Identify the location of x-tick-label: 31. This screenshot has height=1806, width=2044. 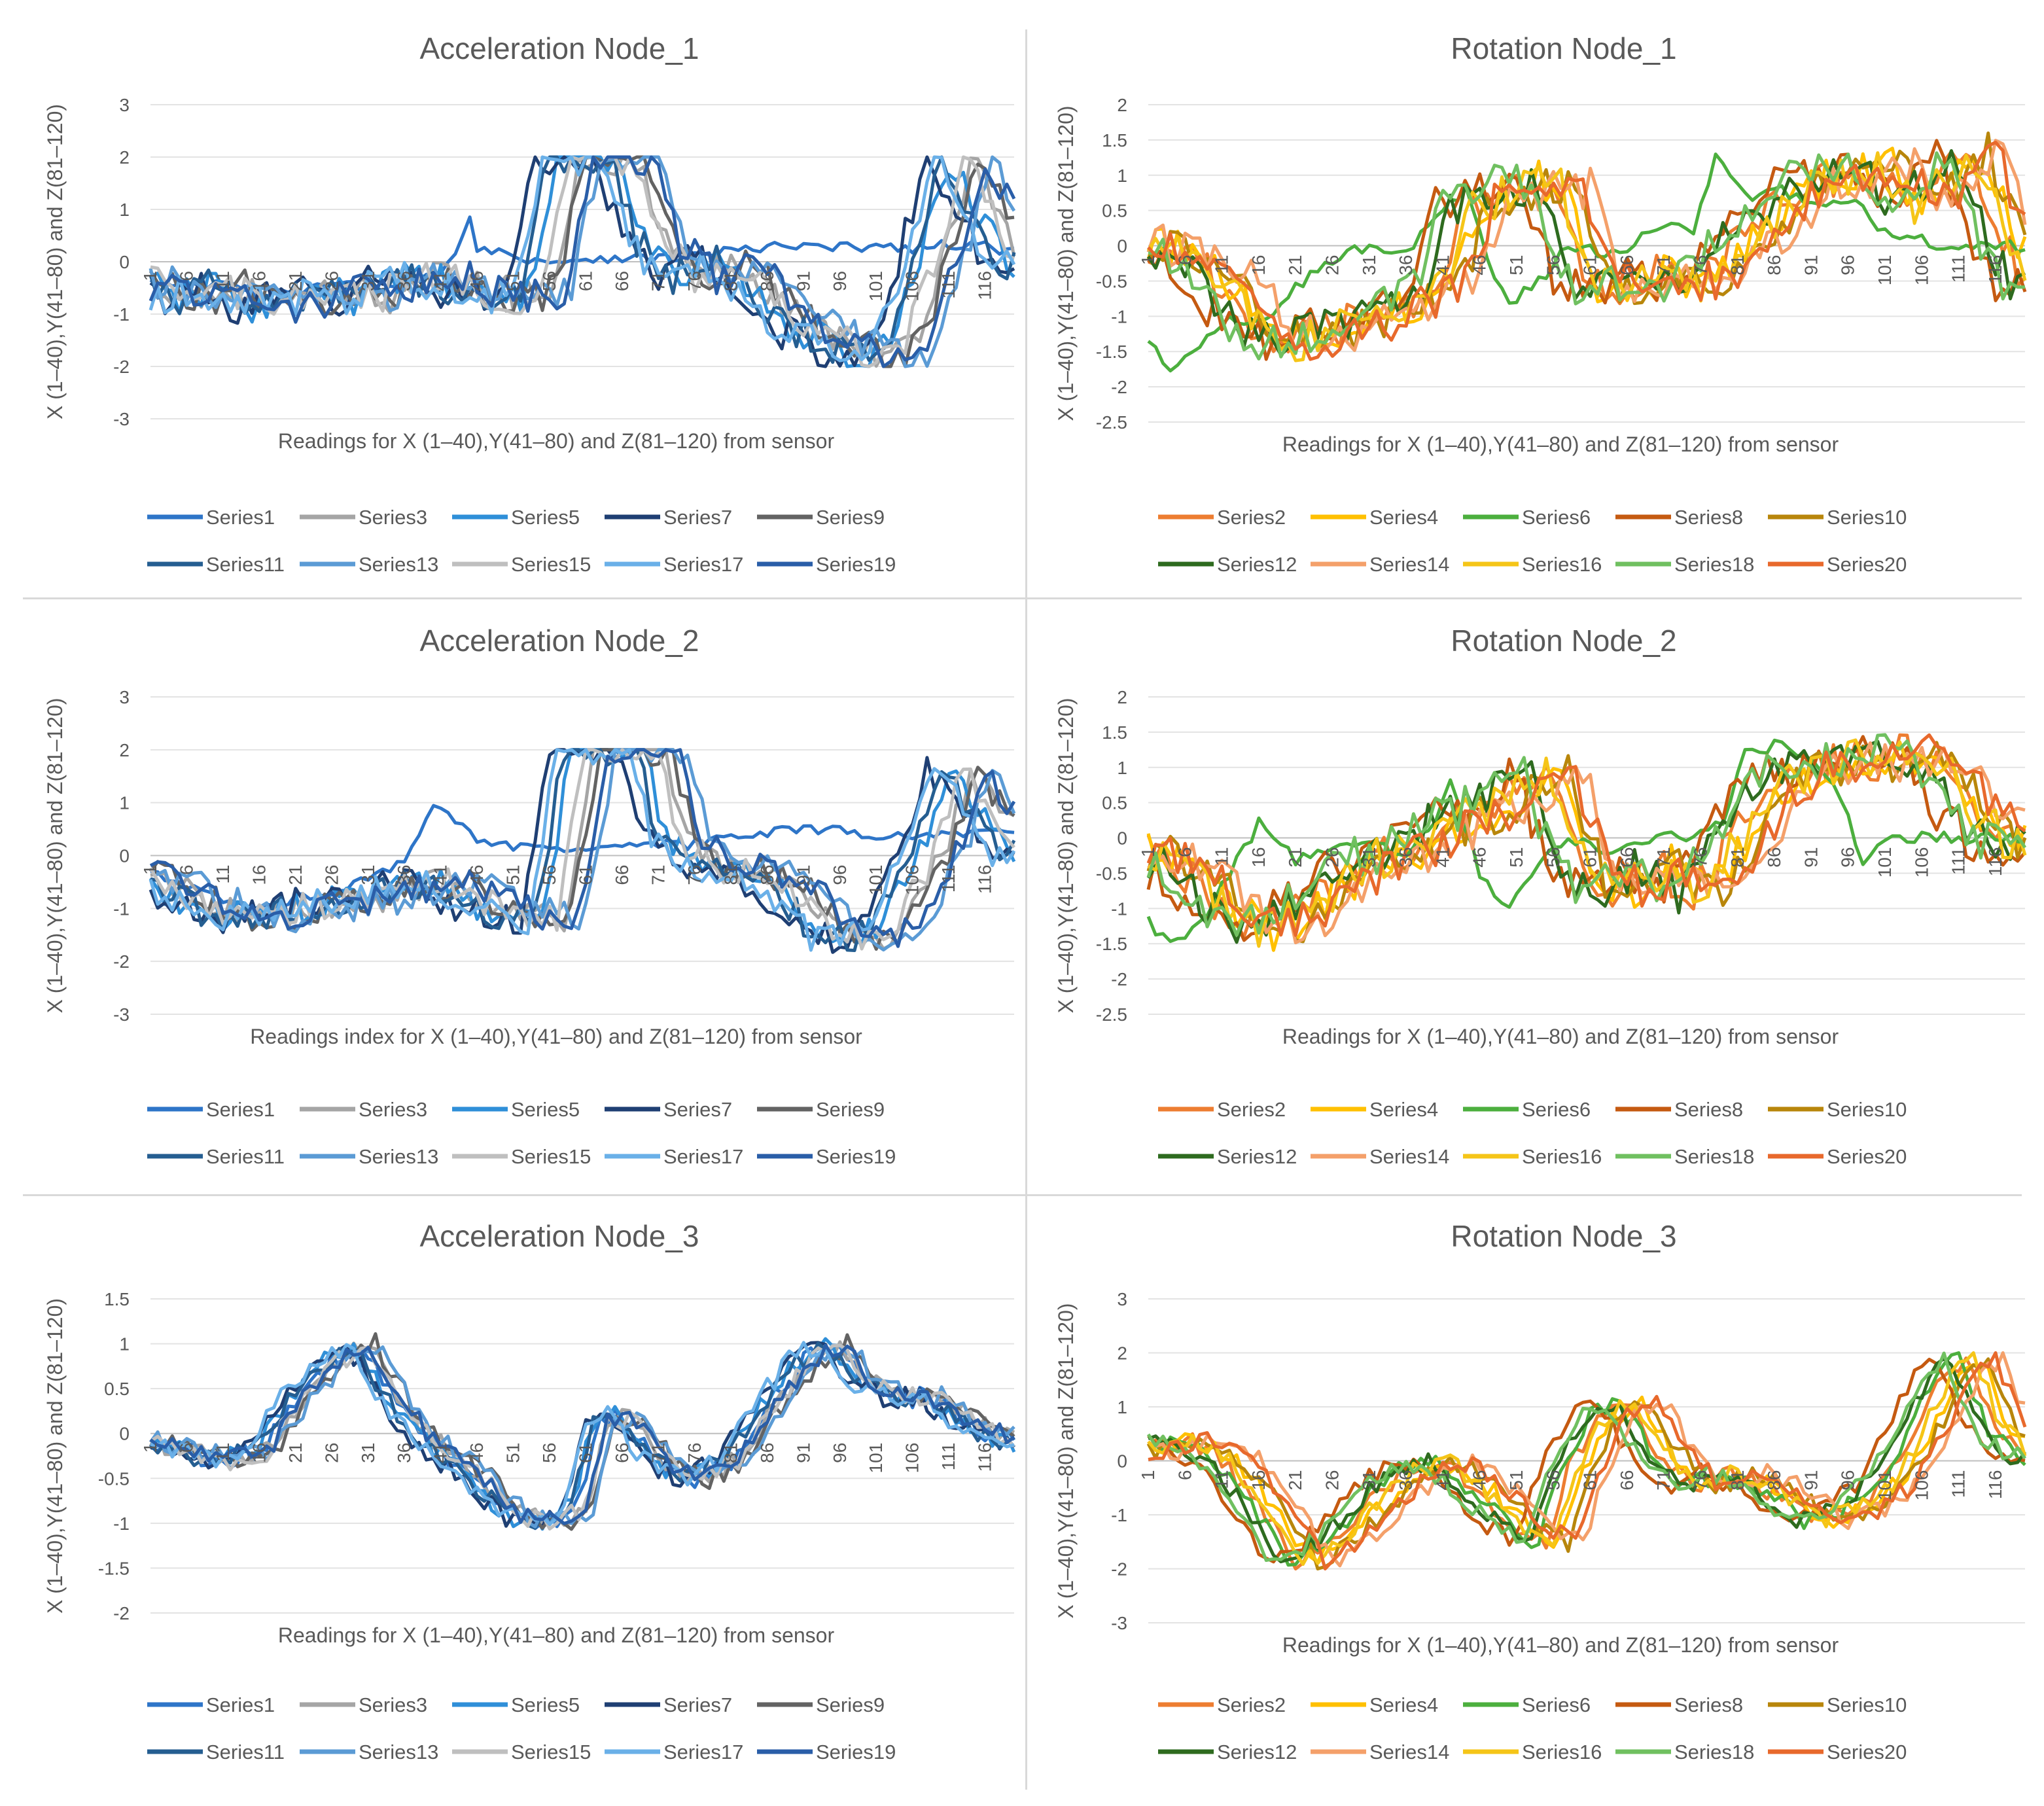
(1369, 1480).